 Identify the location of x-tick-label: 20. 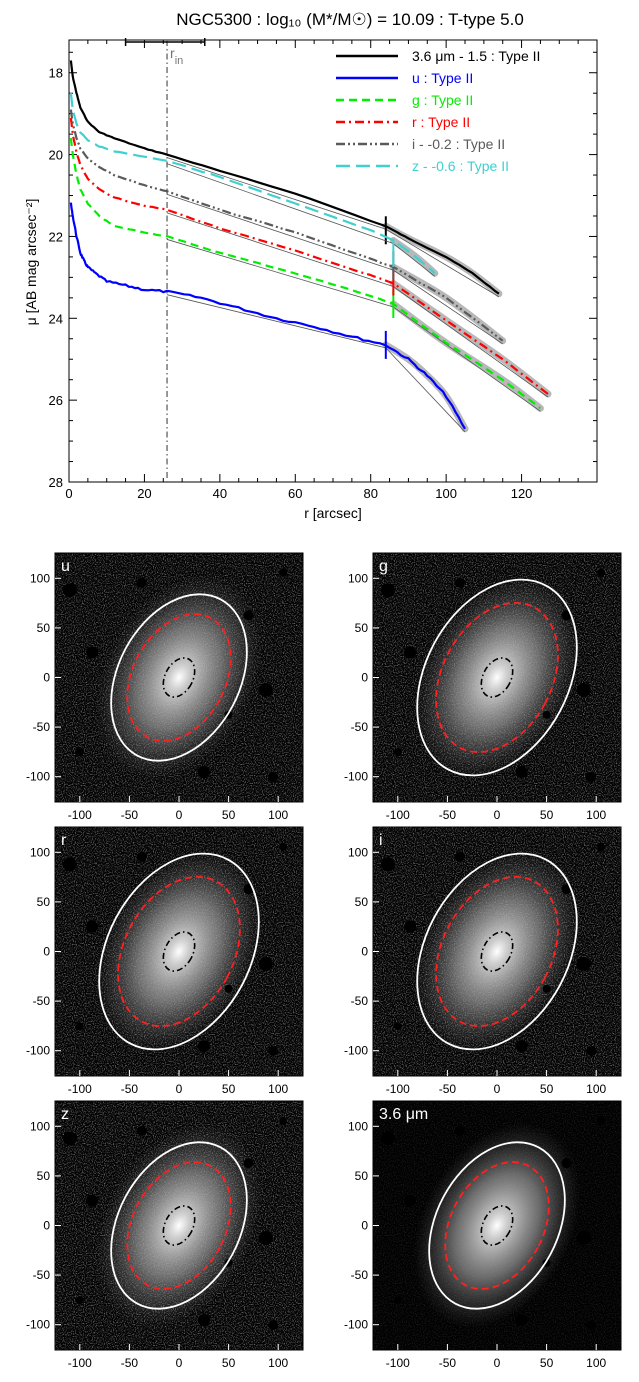
(144, 493).